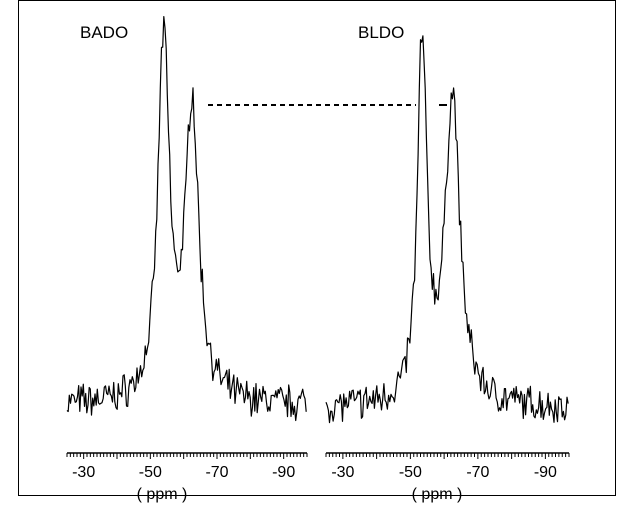 The width and height of the screenshot is (619, 508). I want to click on bldo-x-tick-label: -70, so click(477, 472).